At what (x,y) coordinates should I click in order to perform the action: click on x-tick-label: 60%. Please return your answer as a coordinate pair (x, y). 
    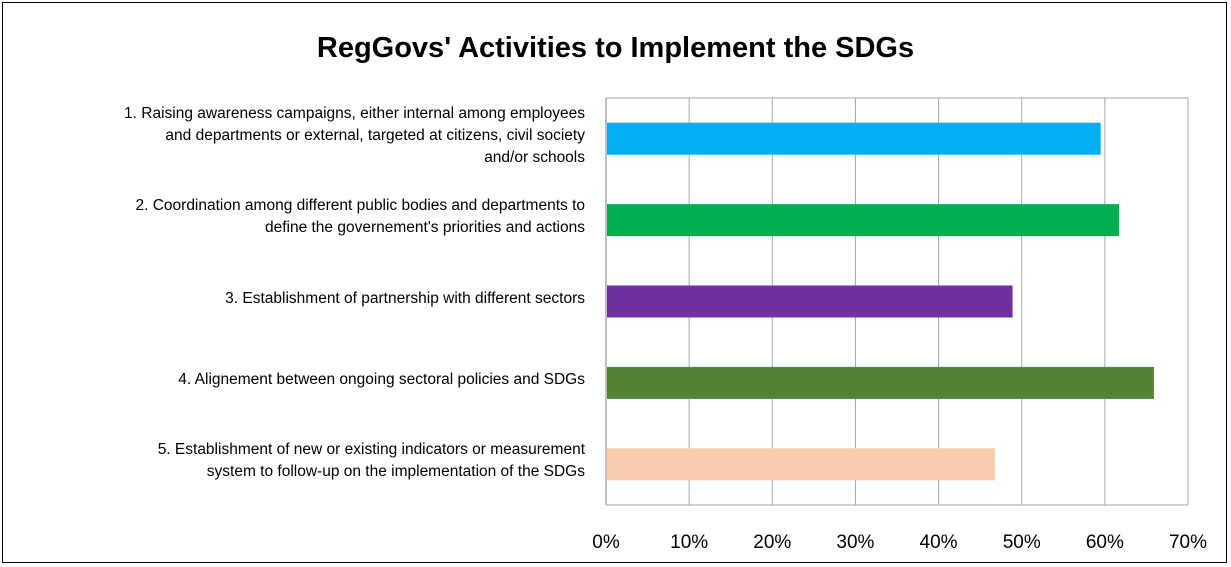
    Looking at the image, I should click on (1105, 542).